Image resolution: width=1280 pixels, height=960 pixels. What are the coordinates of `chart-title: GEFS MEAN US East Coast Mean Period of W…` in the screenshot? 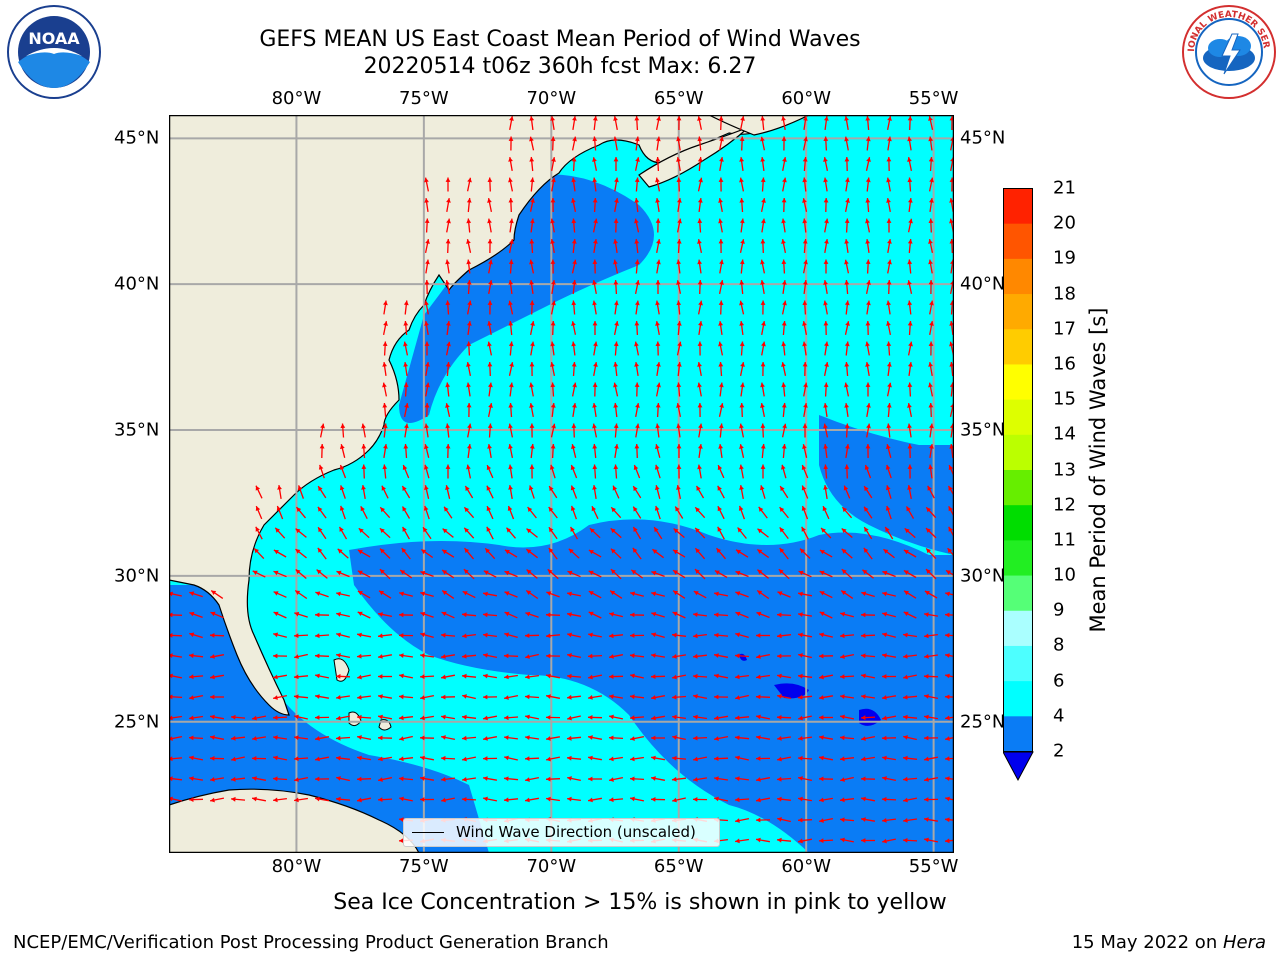 It's located at (560, 39).